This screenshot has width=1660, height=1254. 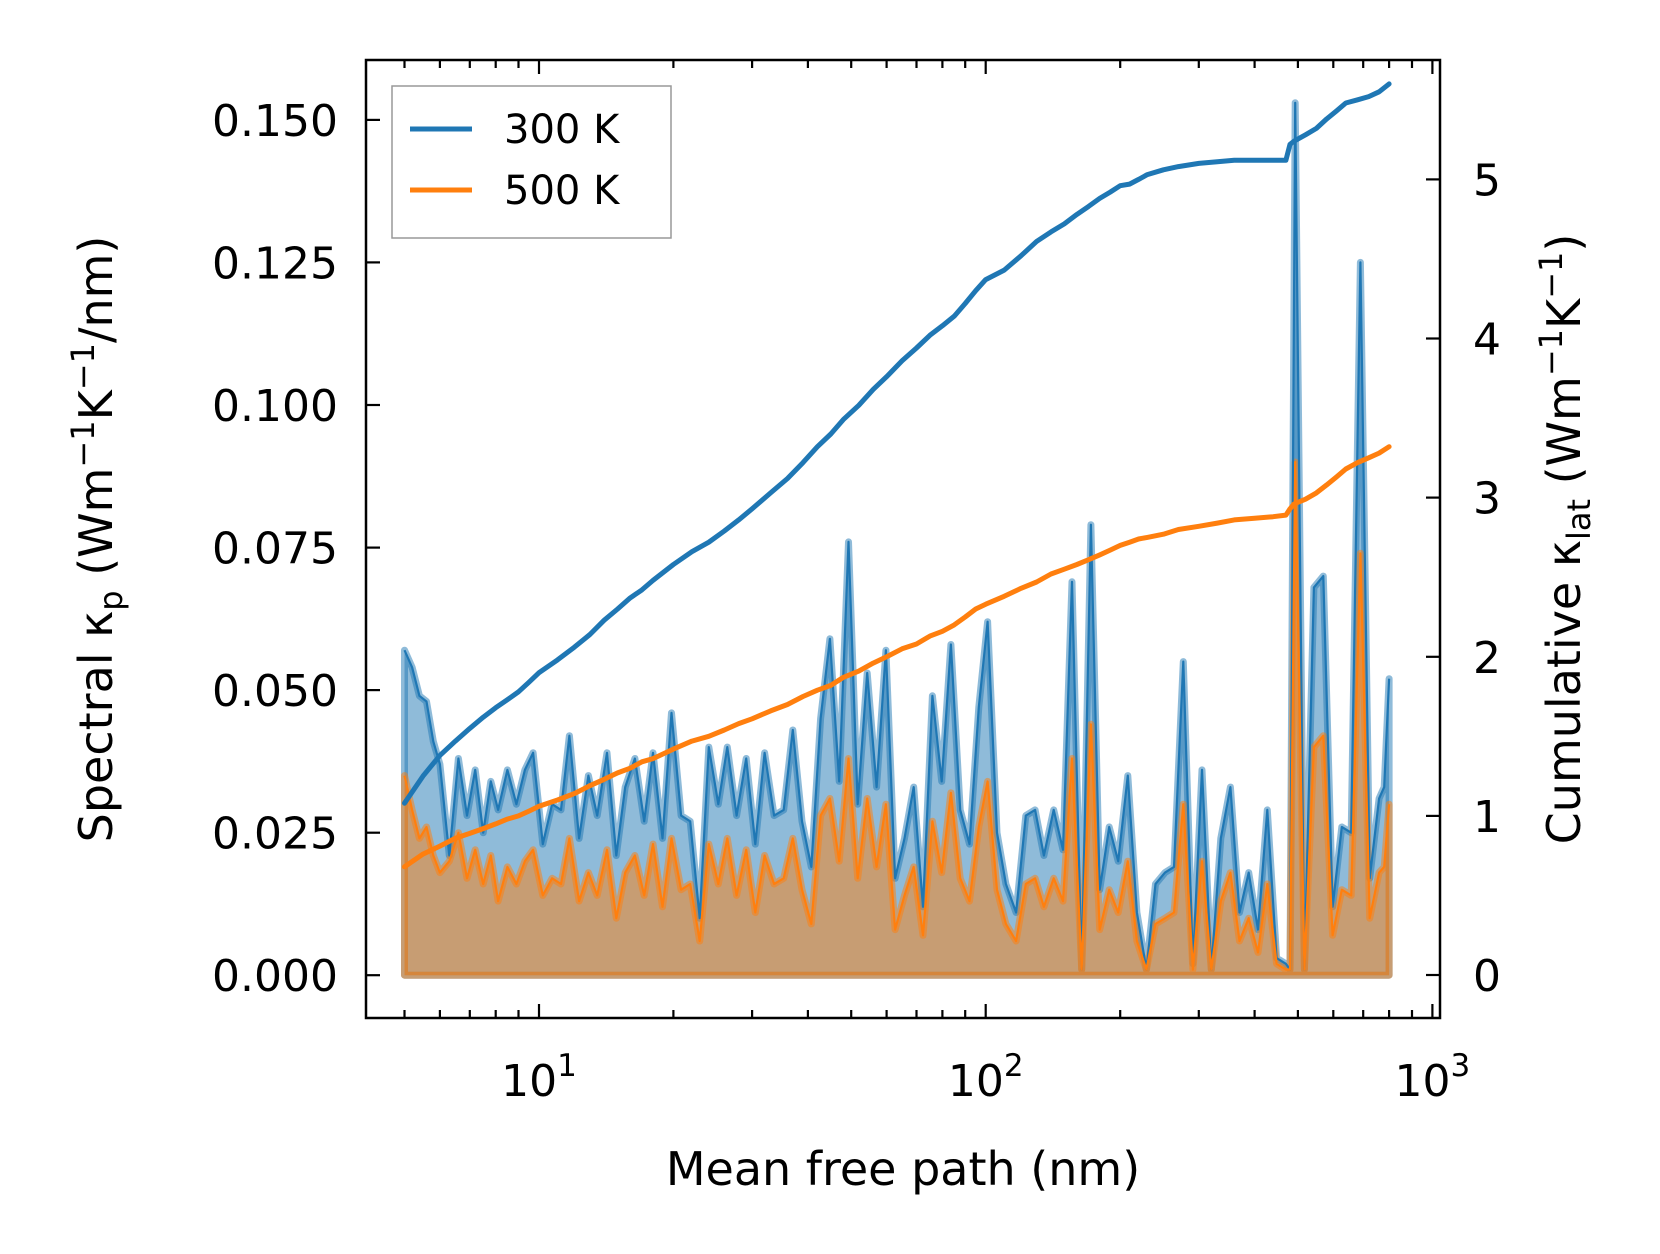 I want to click on y-right-tick-label: 2, so click(x=1487, y=658).